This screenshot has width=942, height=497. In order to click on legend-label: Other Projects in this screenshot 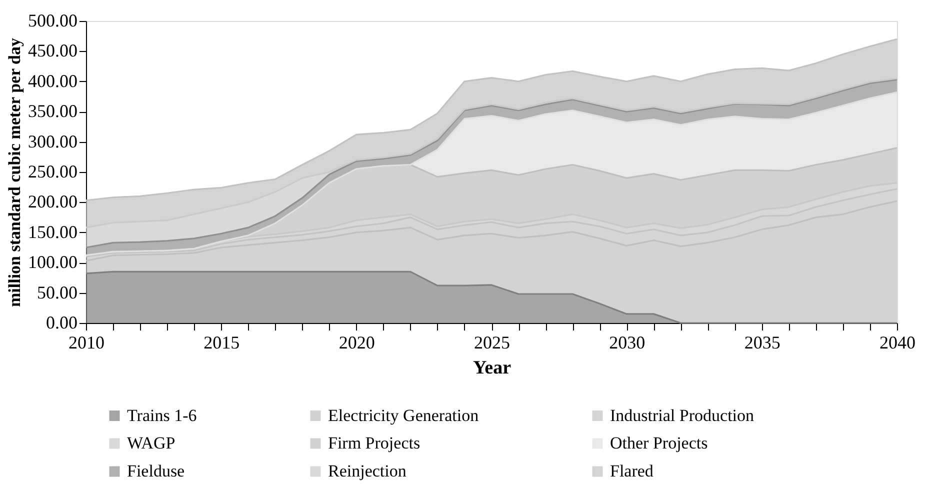, I will do `click(659, 443)`.